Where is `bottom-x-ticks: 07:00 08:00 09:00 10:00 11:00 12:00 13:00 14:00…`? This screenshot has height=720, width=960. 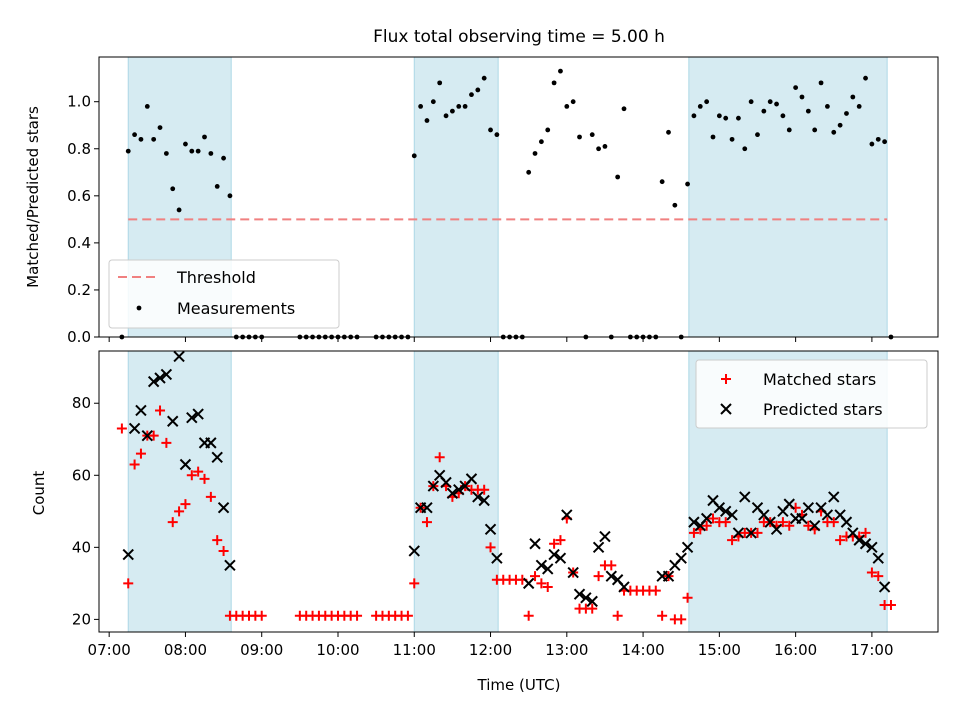
bottom-x-ticks: 07:00 08:00 09:00 10:00 11:00 12:00 13:00 14:00… is located at coordinates (491, 645).